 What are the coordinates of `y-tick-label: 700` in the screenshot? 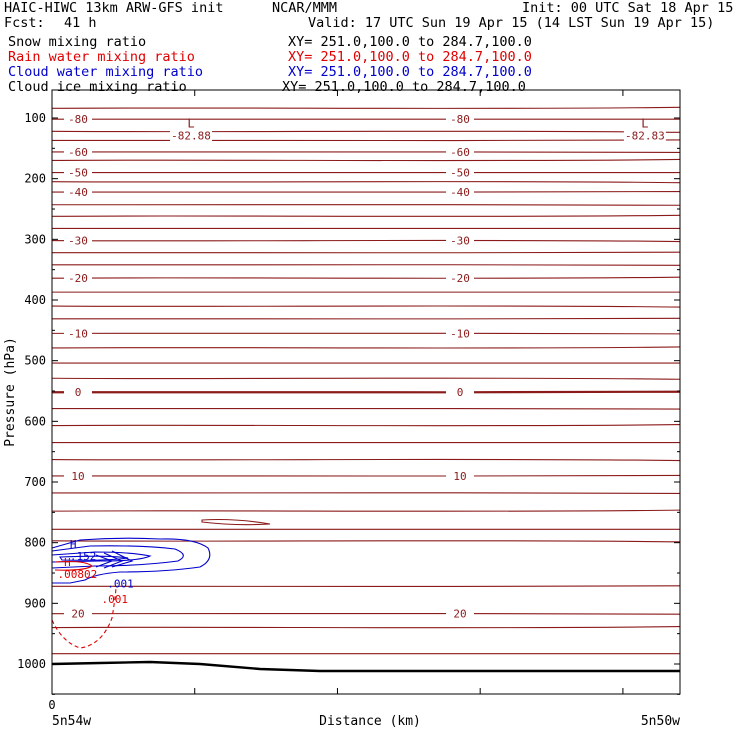 It's located at (35, 482).